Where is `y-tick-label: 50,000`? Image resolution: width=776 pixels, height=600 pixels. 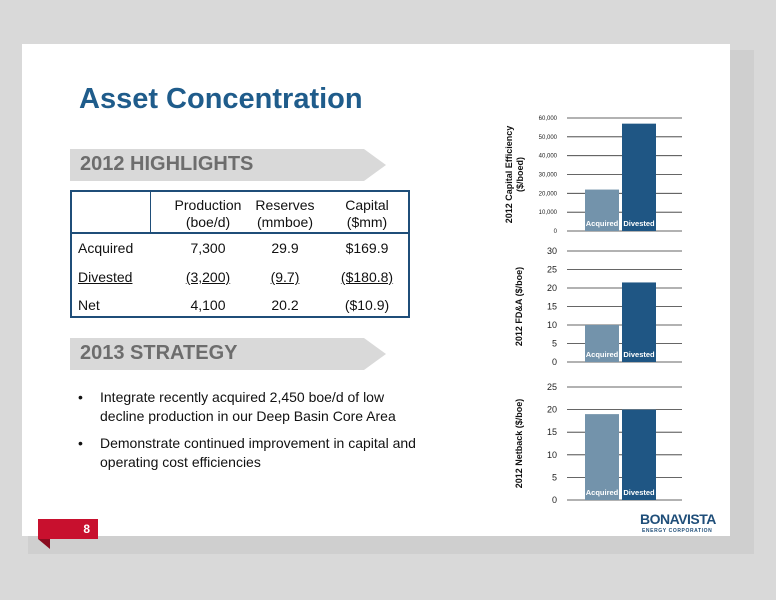
y-tick-label: 50,000 is located at coordinates (548, 138).